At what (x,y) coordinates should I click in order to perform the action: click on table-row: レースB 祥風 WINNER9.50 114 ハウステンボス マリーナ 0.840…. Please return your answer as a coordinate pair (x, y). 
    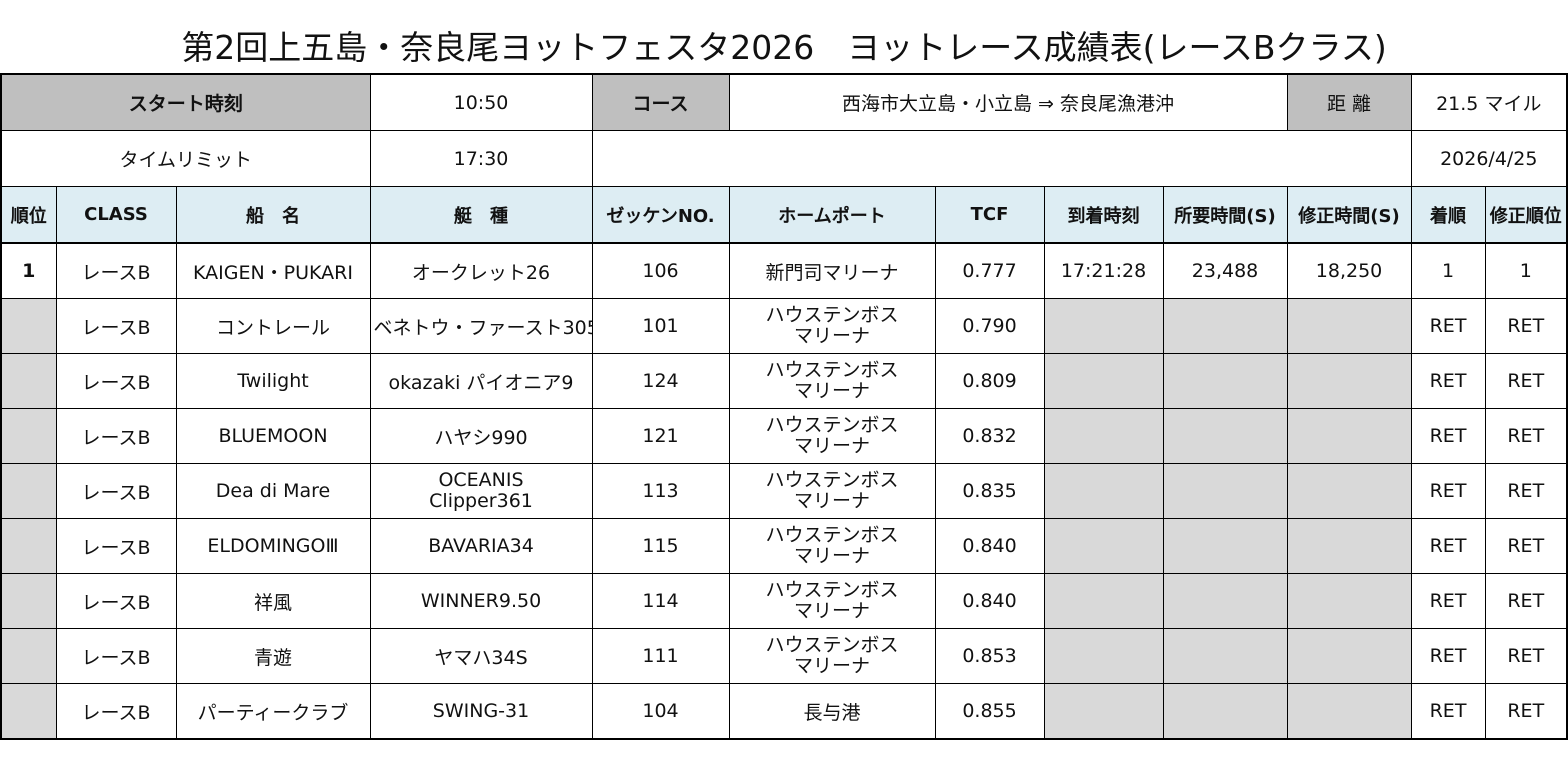
    Looking at the image, I should click on (784, 601).